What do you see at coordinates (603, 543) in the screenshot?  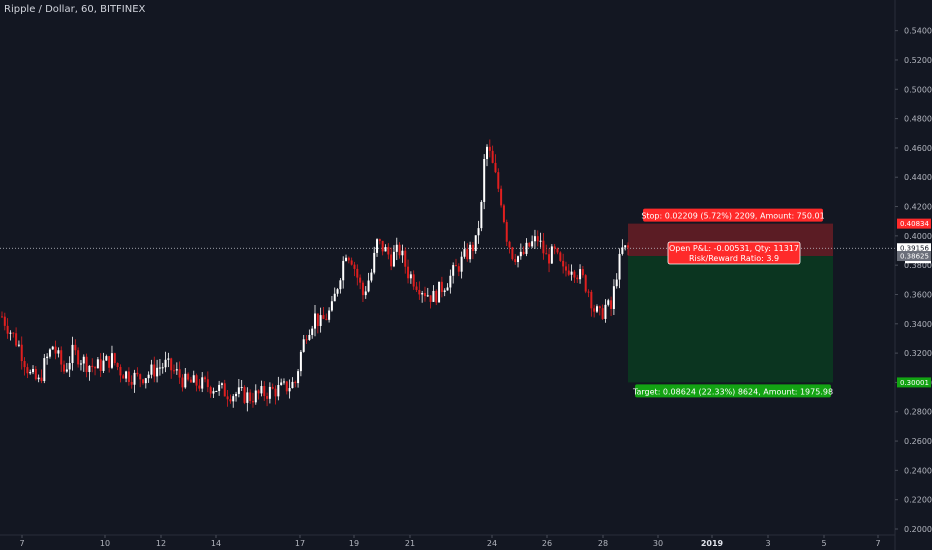 I see `time-tick-label: 28` at bounding box center [603, 543].